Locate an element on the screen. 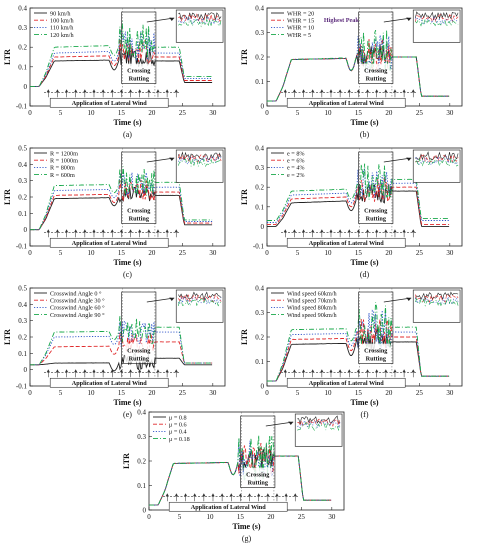  zoom-inset is located at coordinates (436, 26).